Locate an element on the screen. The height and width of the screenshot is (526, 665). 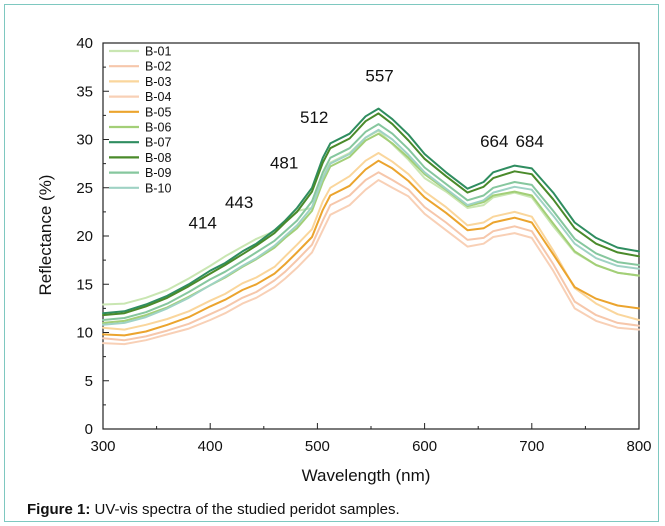
peak-label-684: 684 is located at coordinates (529, 141).